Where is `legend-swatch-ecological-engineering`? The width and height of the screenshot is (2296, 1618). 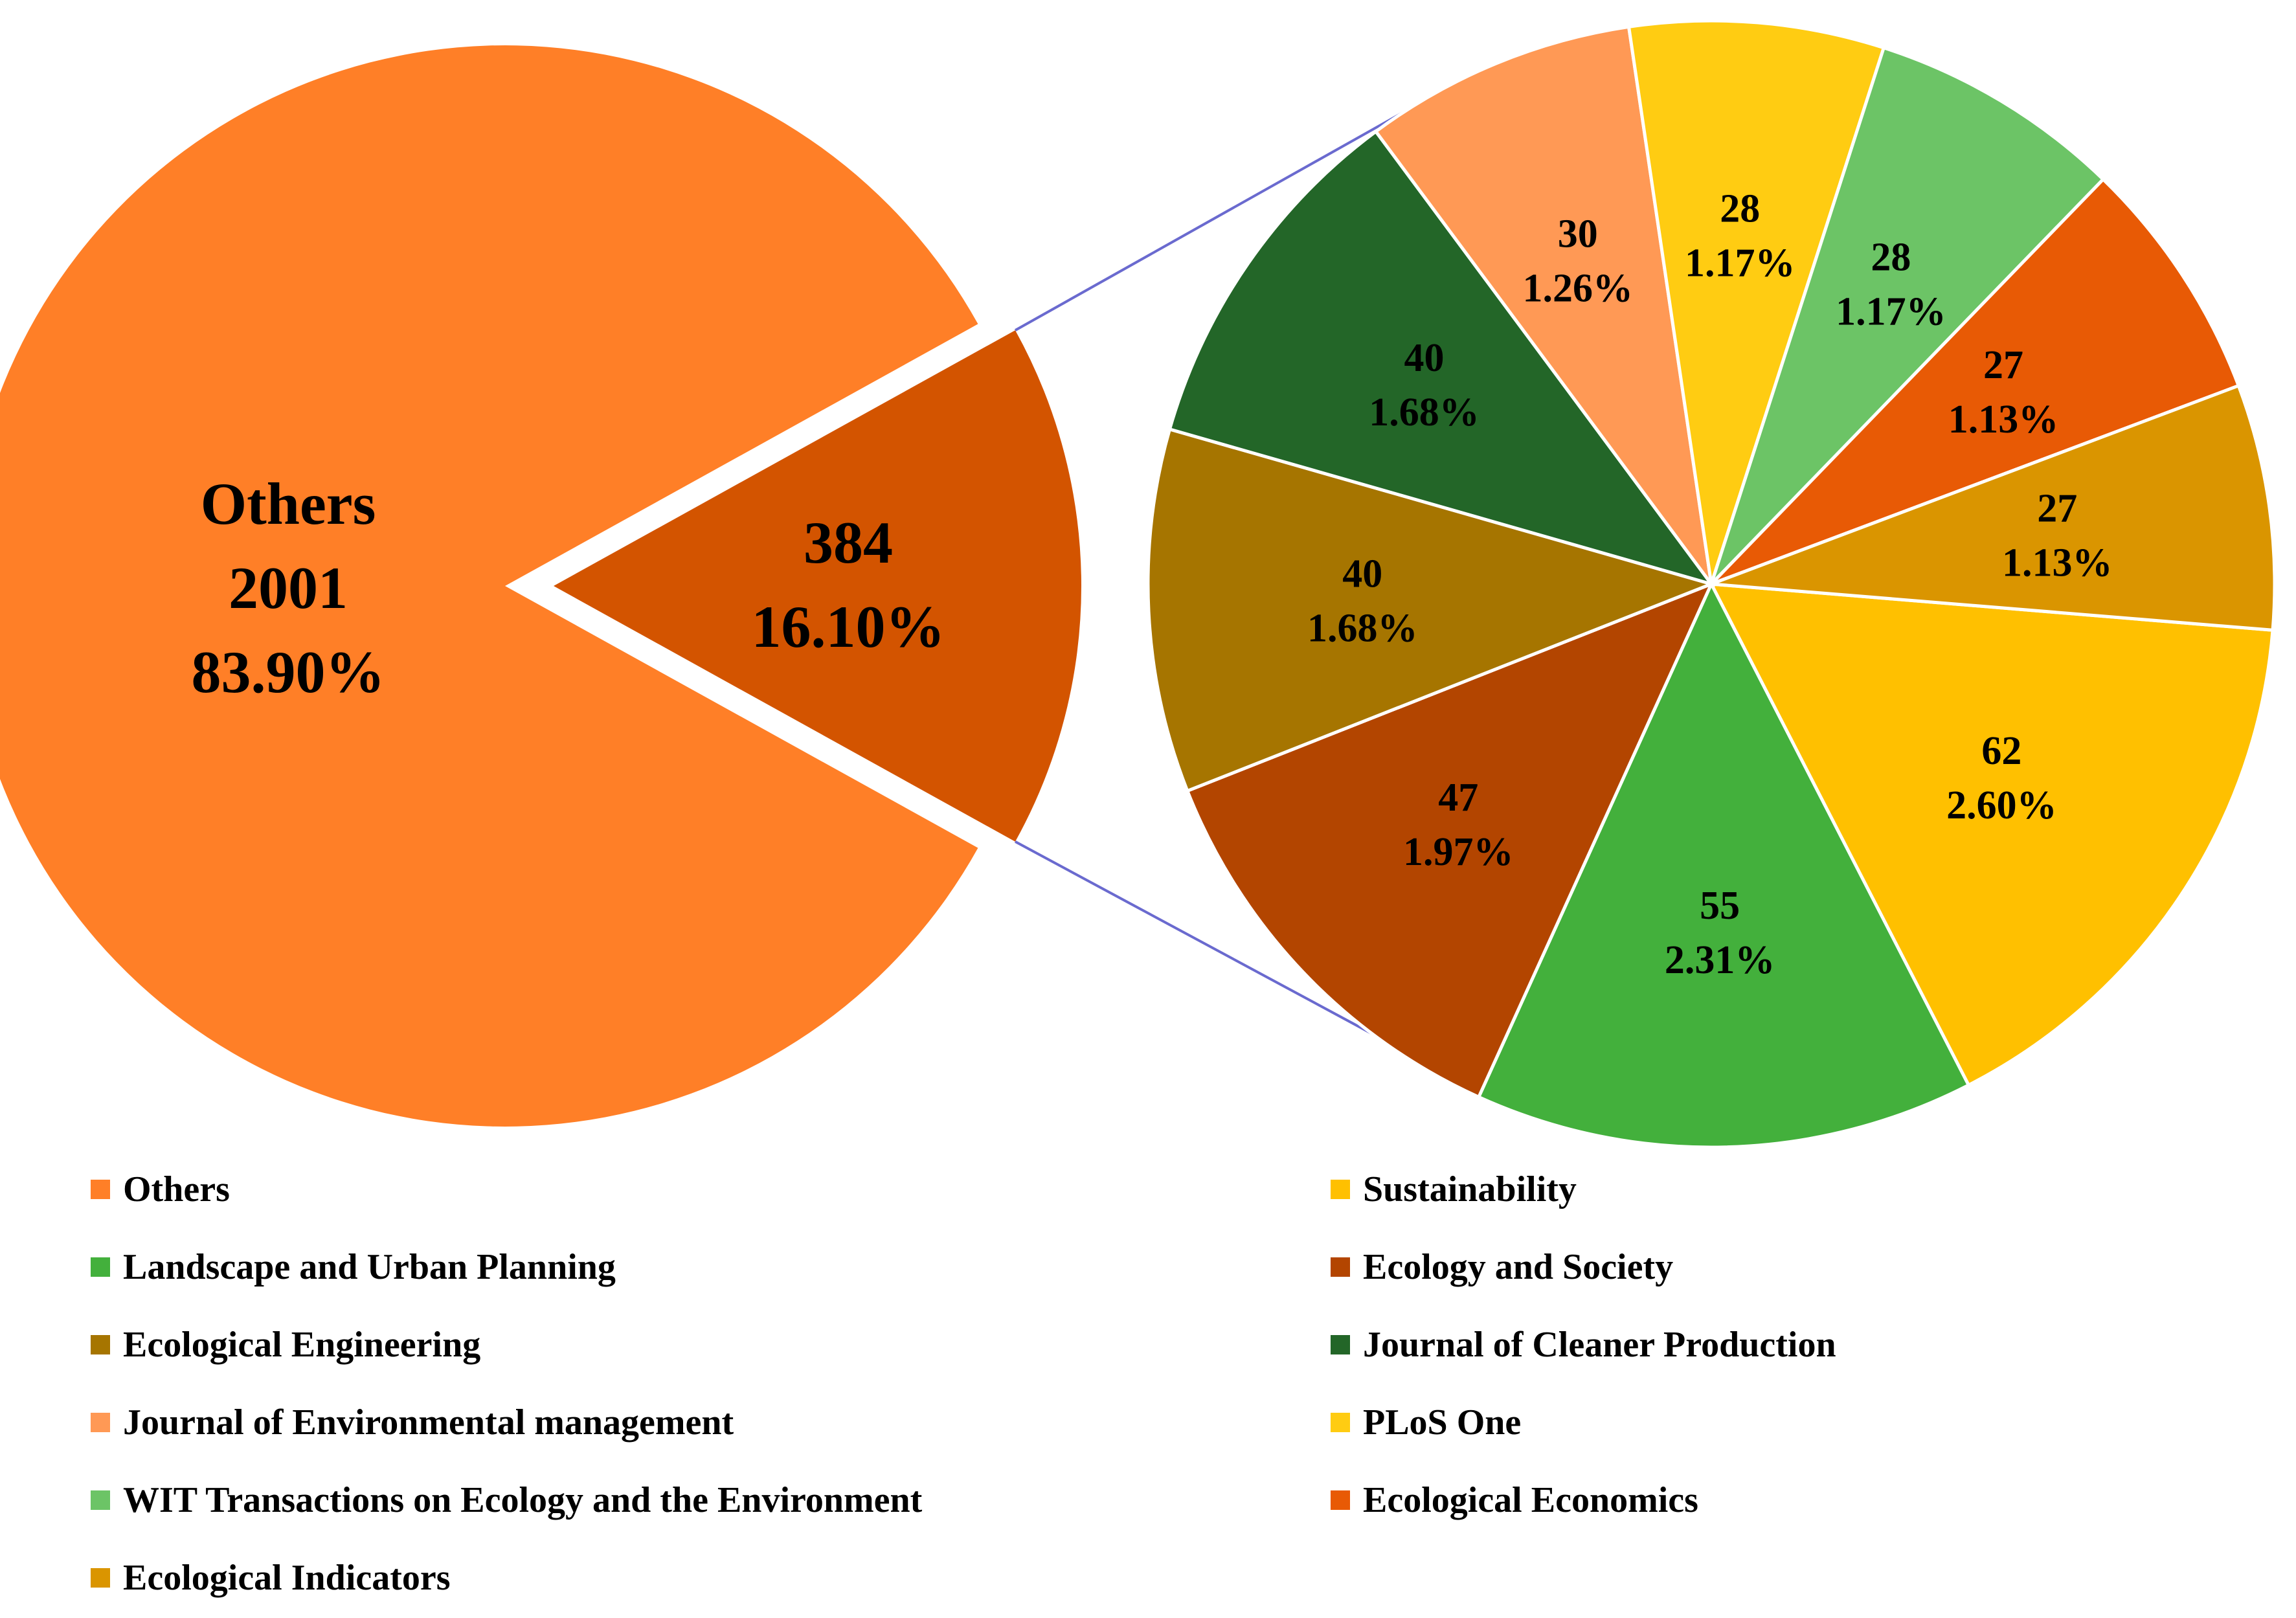
legend-swatch-ecological-engineering is located at coordinates (100, 1344).